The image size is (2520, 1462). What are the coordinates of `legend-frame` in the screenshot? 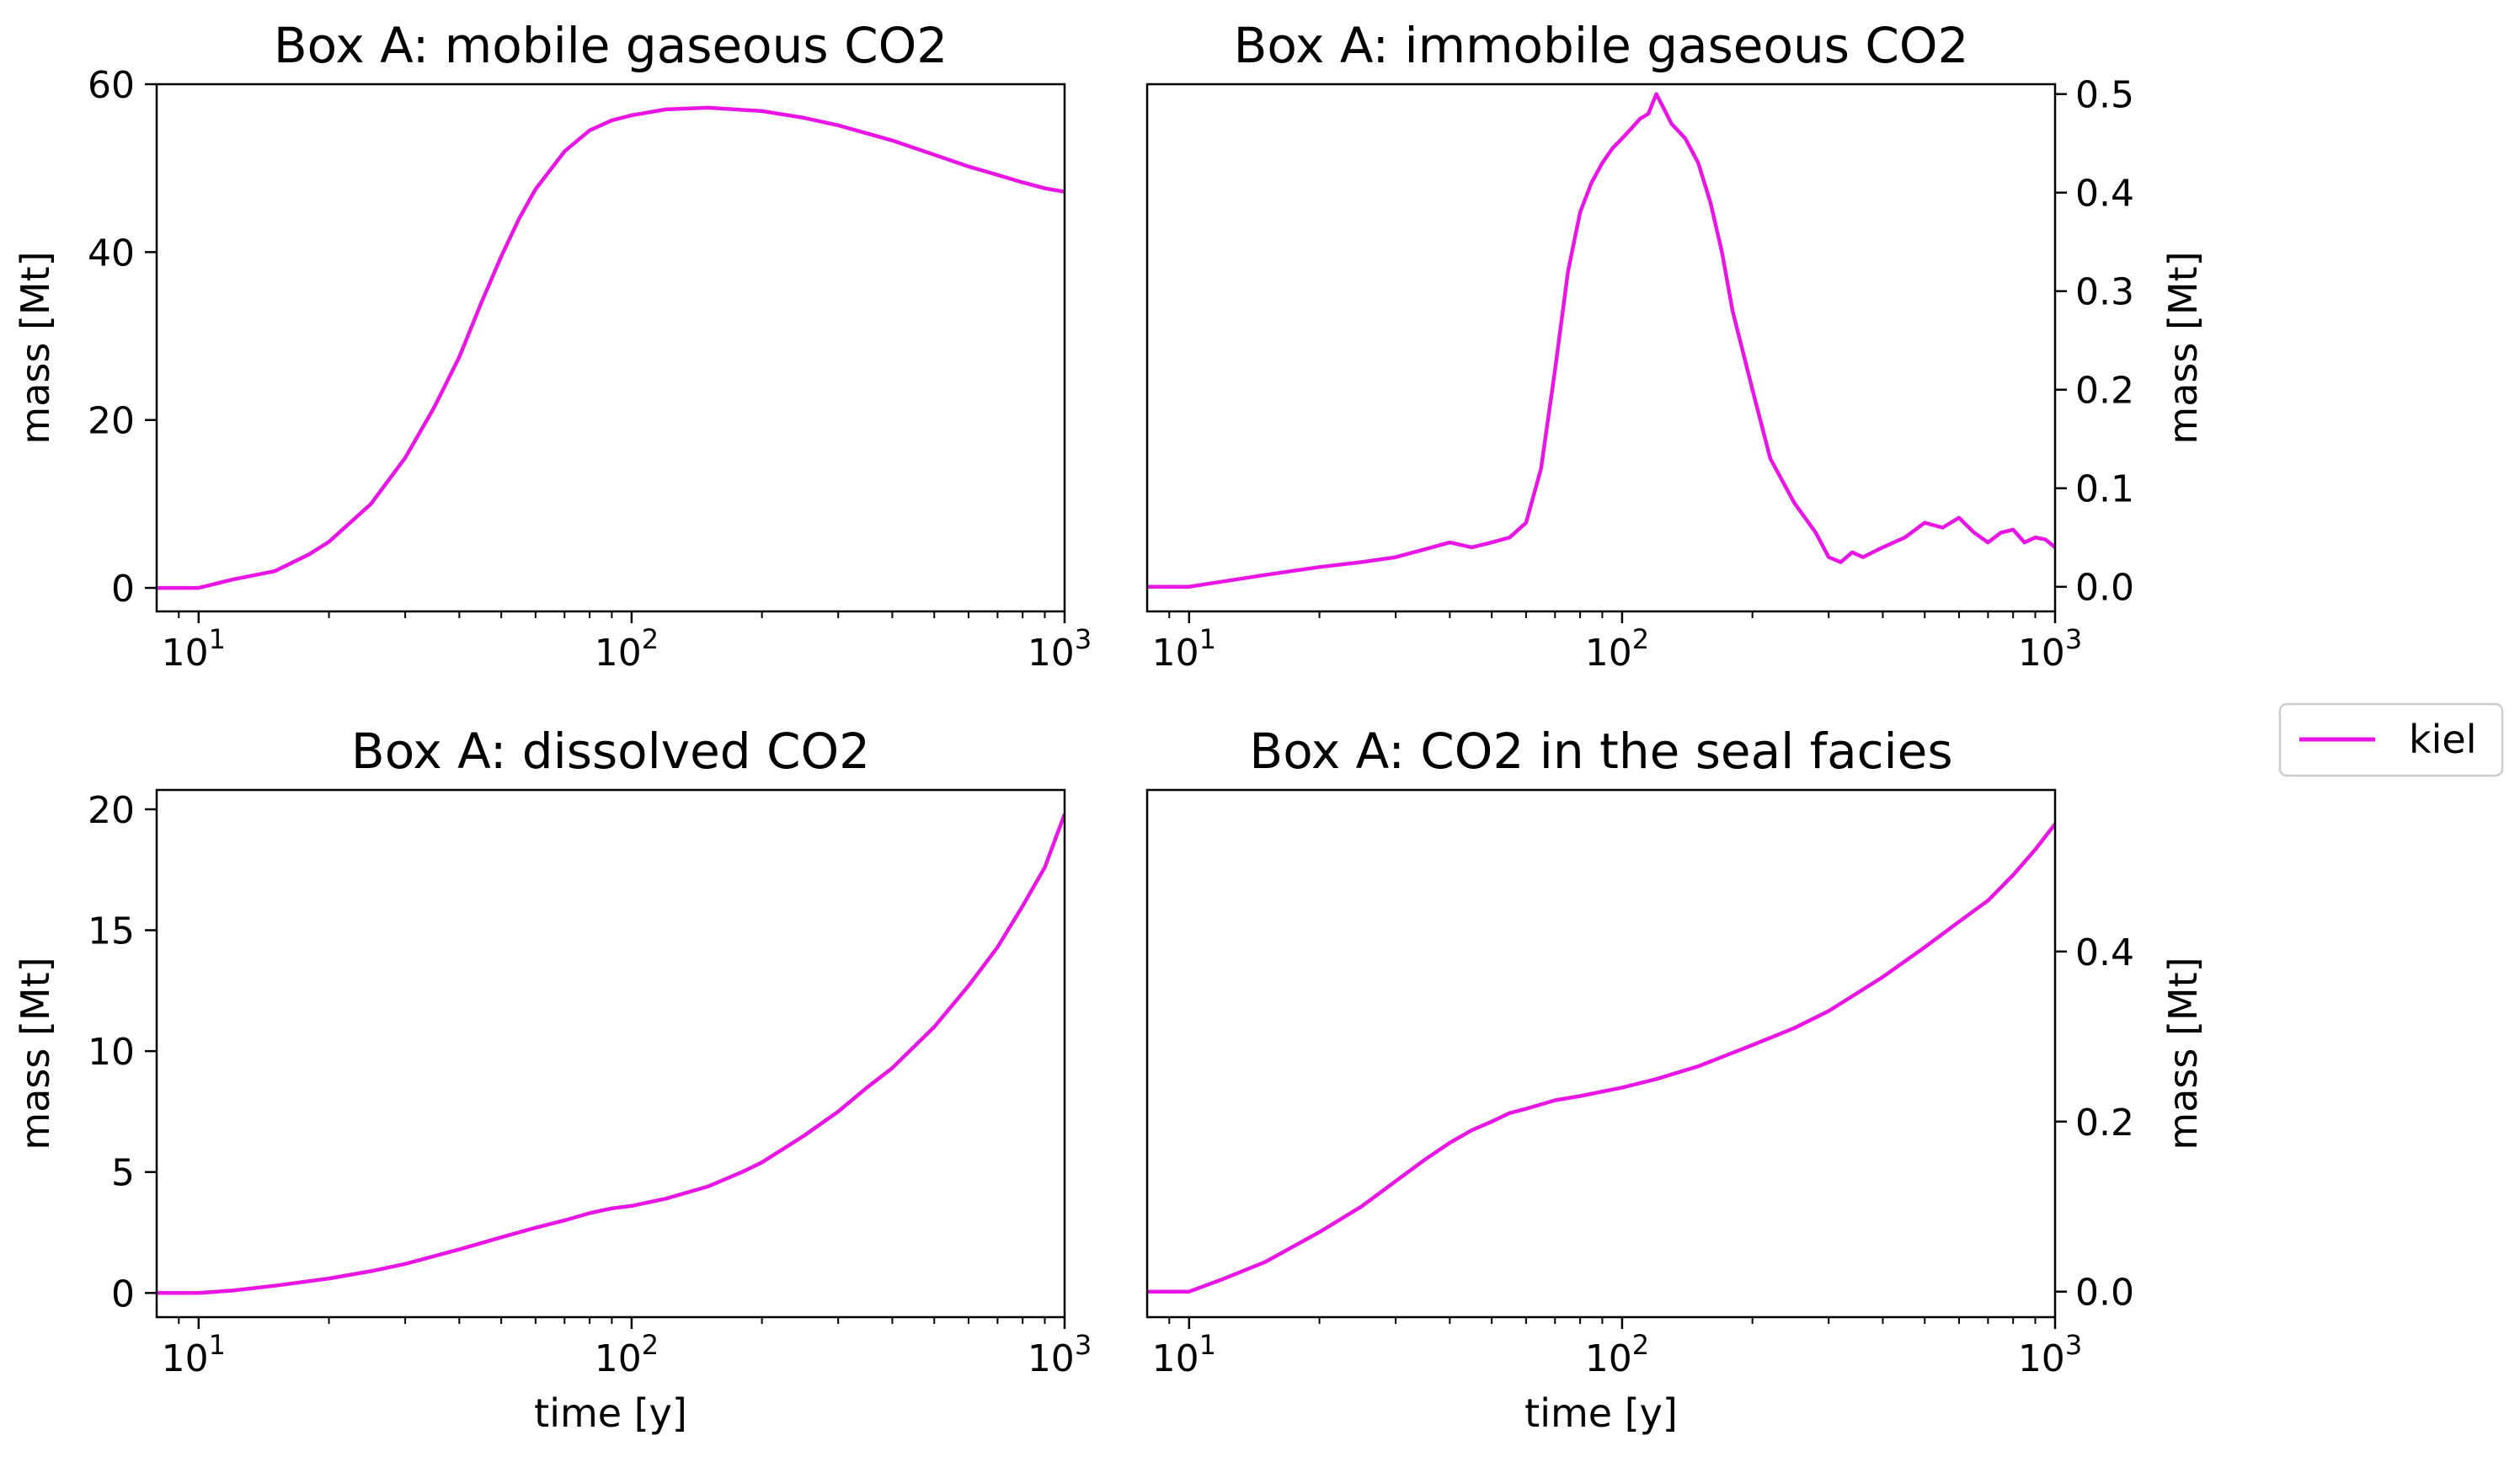 It's located at (2391, 739).